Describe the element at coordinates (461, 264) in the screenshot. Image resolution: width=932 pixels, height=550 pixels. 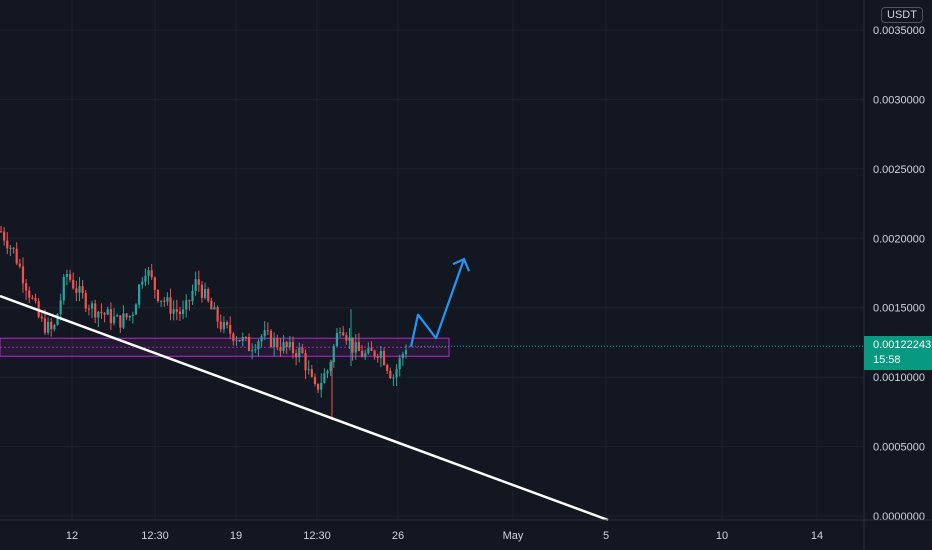
I see `forecast-arrowhead` at that location.